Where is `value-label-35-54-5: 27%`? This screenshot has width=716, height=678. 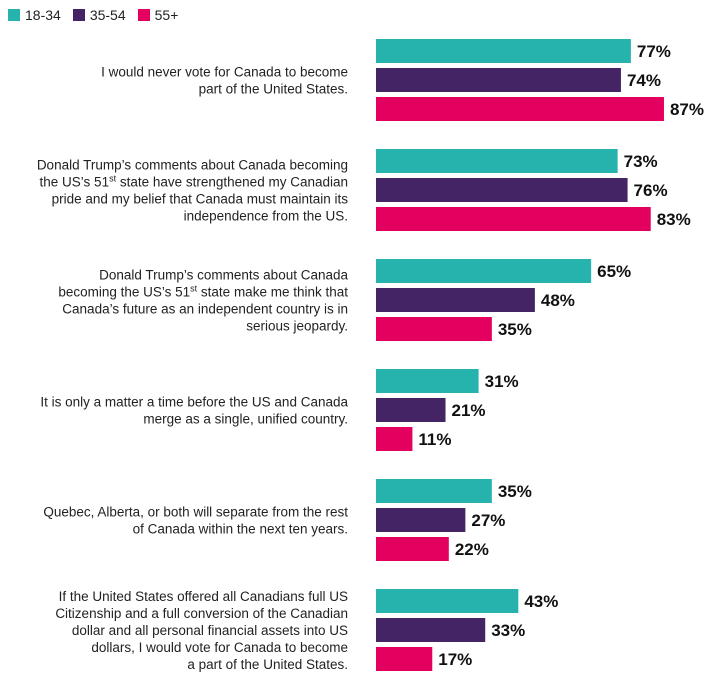
value-label-35-54-5: 27% is located at coordinates (488, 520).